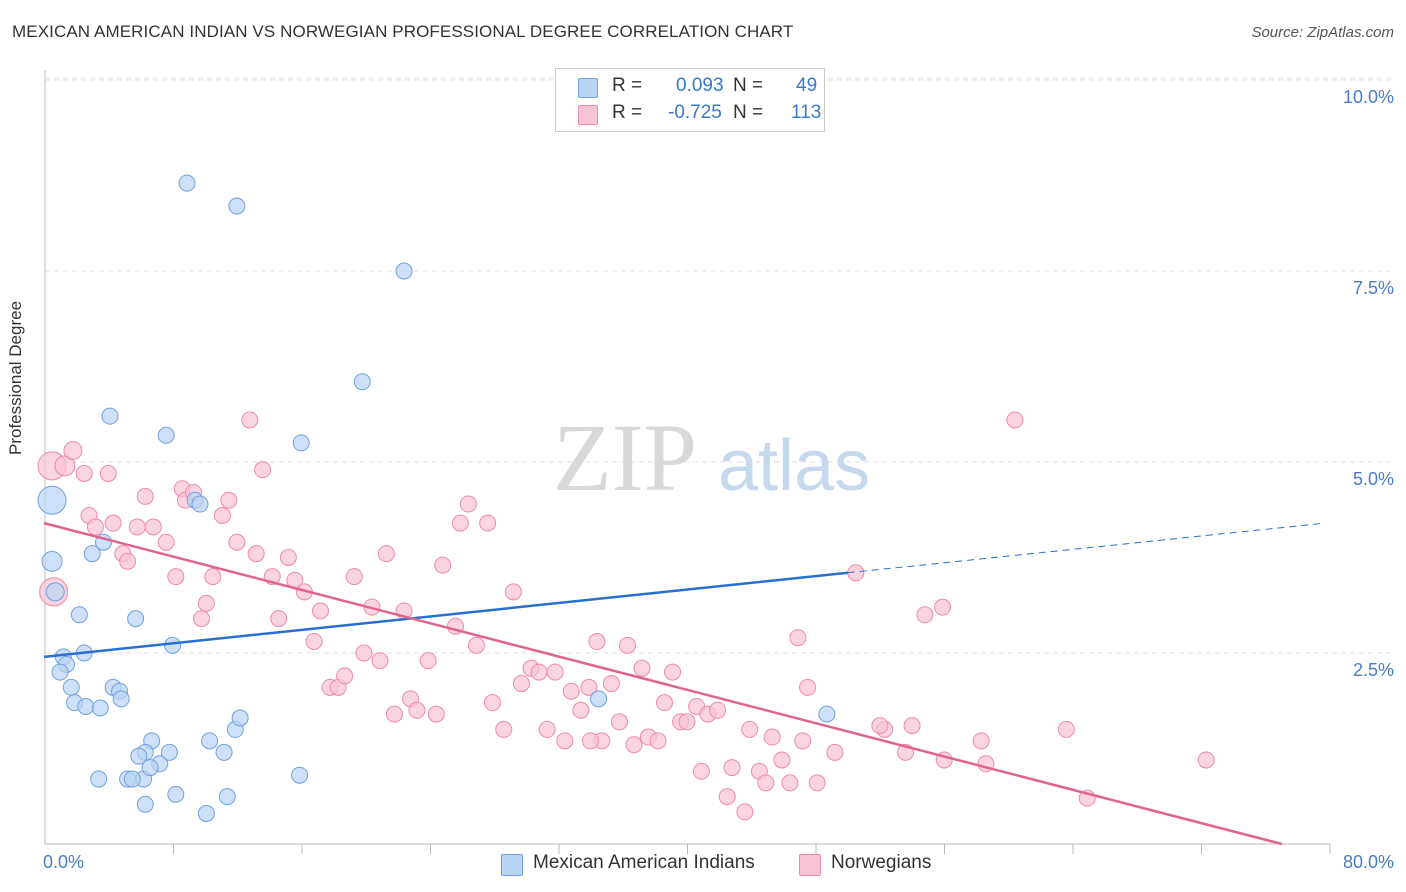  Describe the element at coordinates (794, 466) in the screenshot. I see `watermark-atlas: atlas` at that location.